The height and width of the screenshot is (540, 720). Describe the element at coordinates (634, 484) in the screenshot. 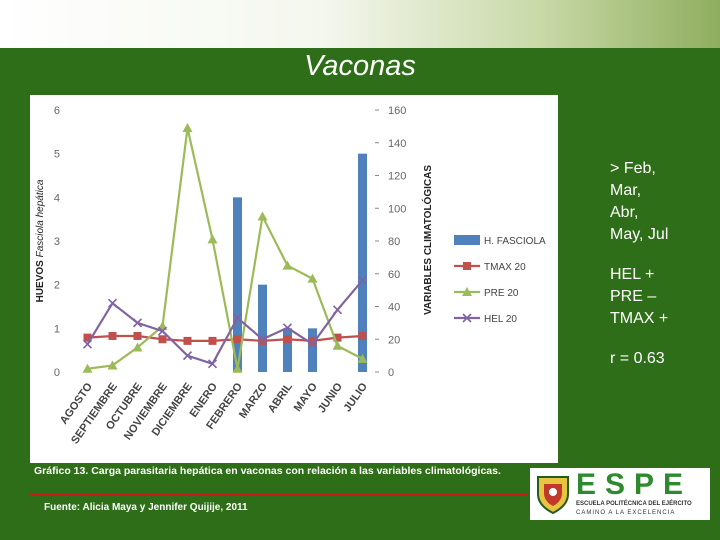

I see `logo-wordmark: ESPE` at that location.